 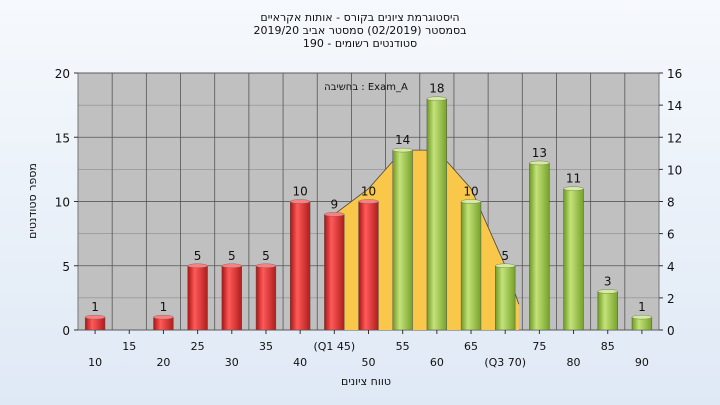 What do you see at coordinates (608, 281) in the screenshot?
I see `bar-value-label: 3` at bounding box center [608, 281].